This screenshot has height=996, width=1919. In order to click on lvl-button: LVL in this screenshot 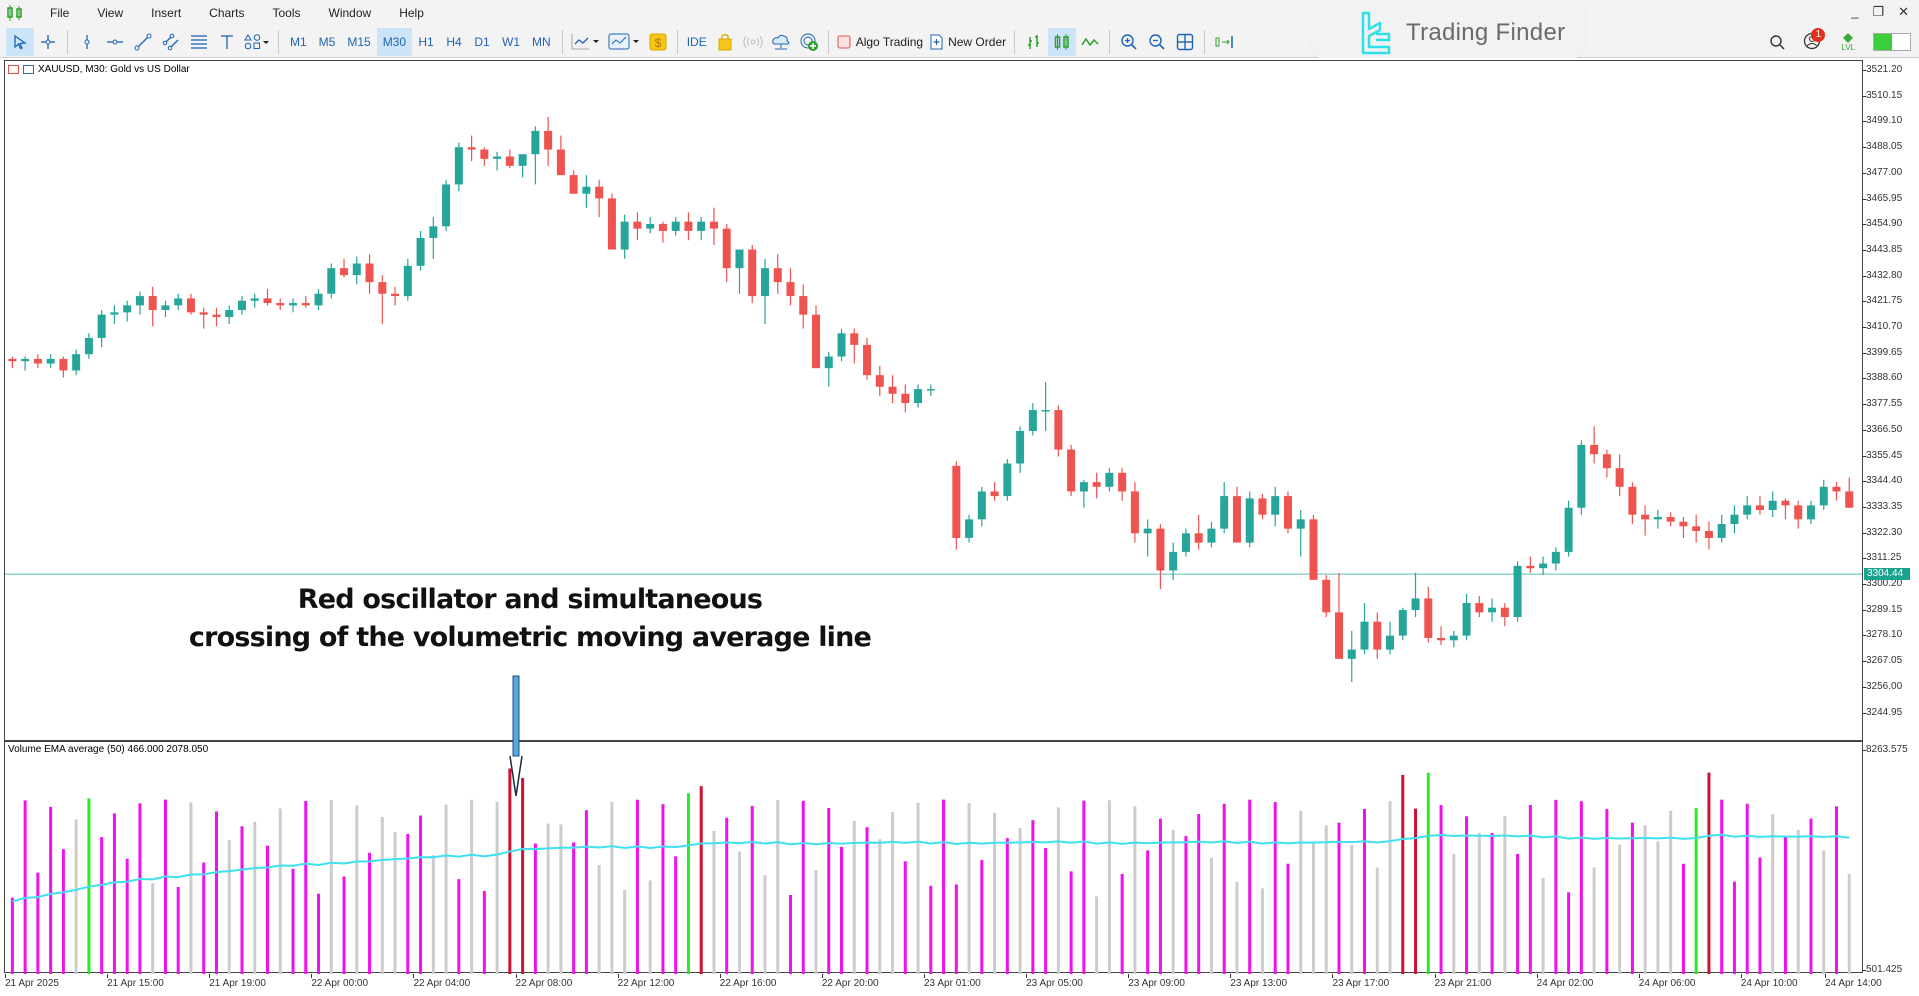, I will do `click(1848, 42)`.